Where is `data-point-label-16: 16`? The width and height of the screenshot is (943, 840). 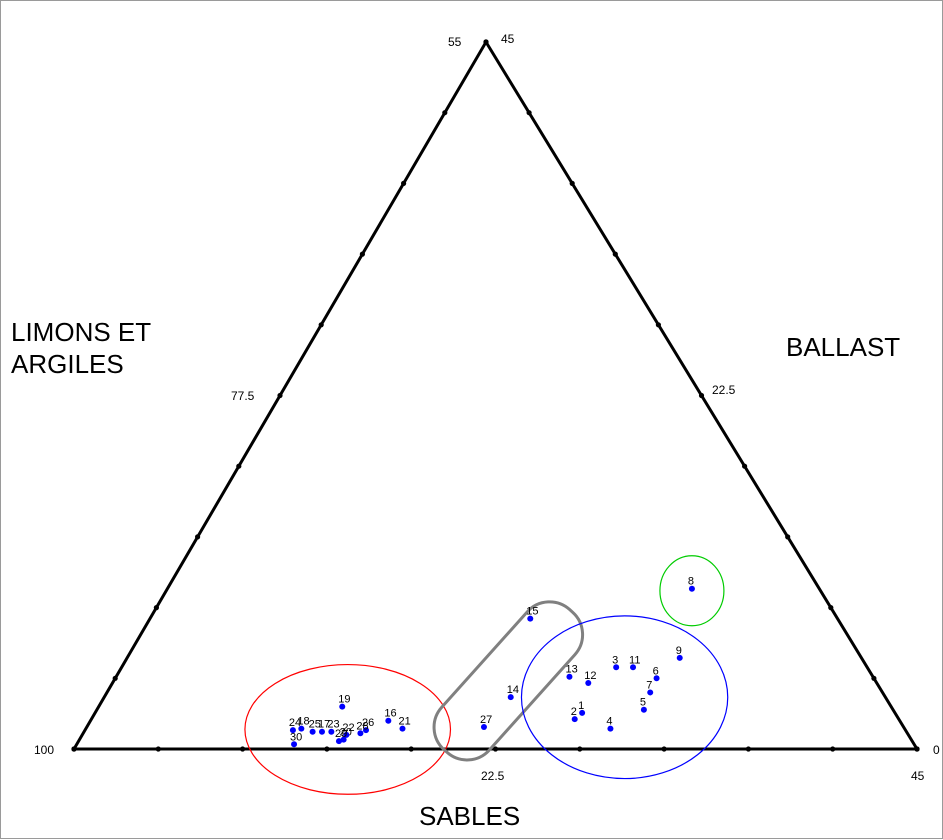
data-point-label-16: 16 is located at coordinates (390, 714).